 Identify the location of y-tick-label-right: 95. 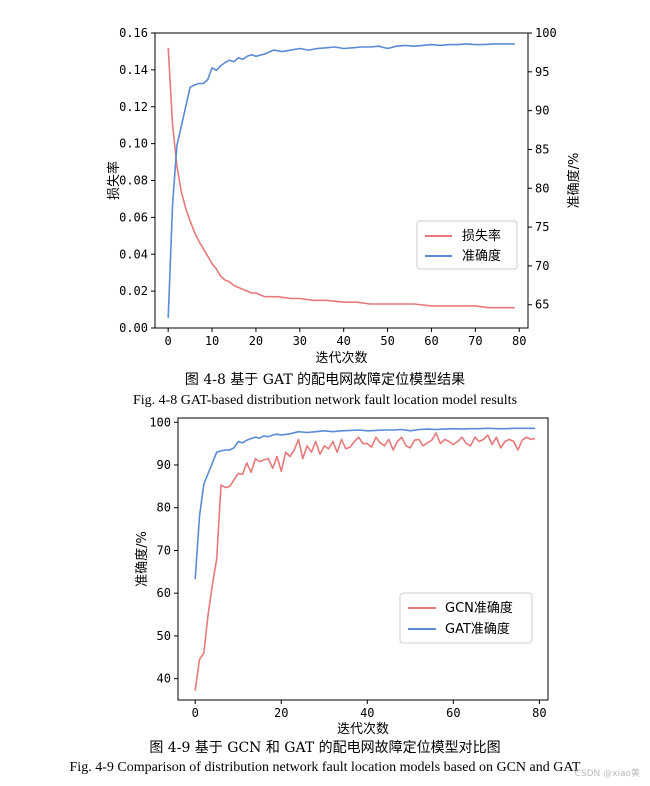
(542, 72).